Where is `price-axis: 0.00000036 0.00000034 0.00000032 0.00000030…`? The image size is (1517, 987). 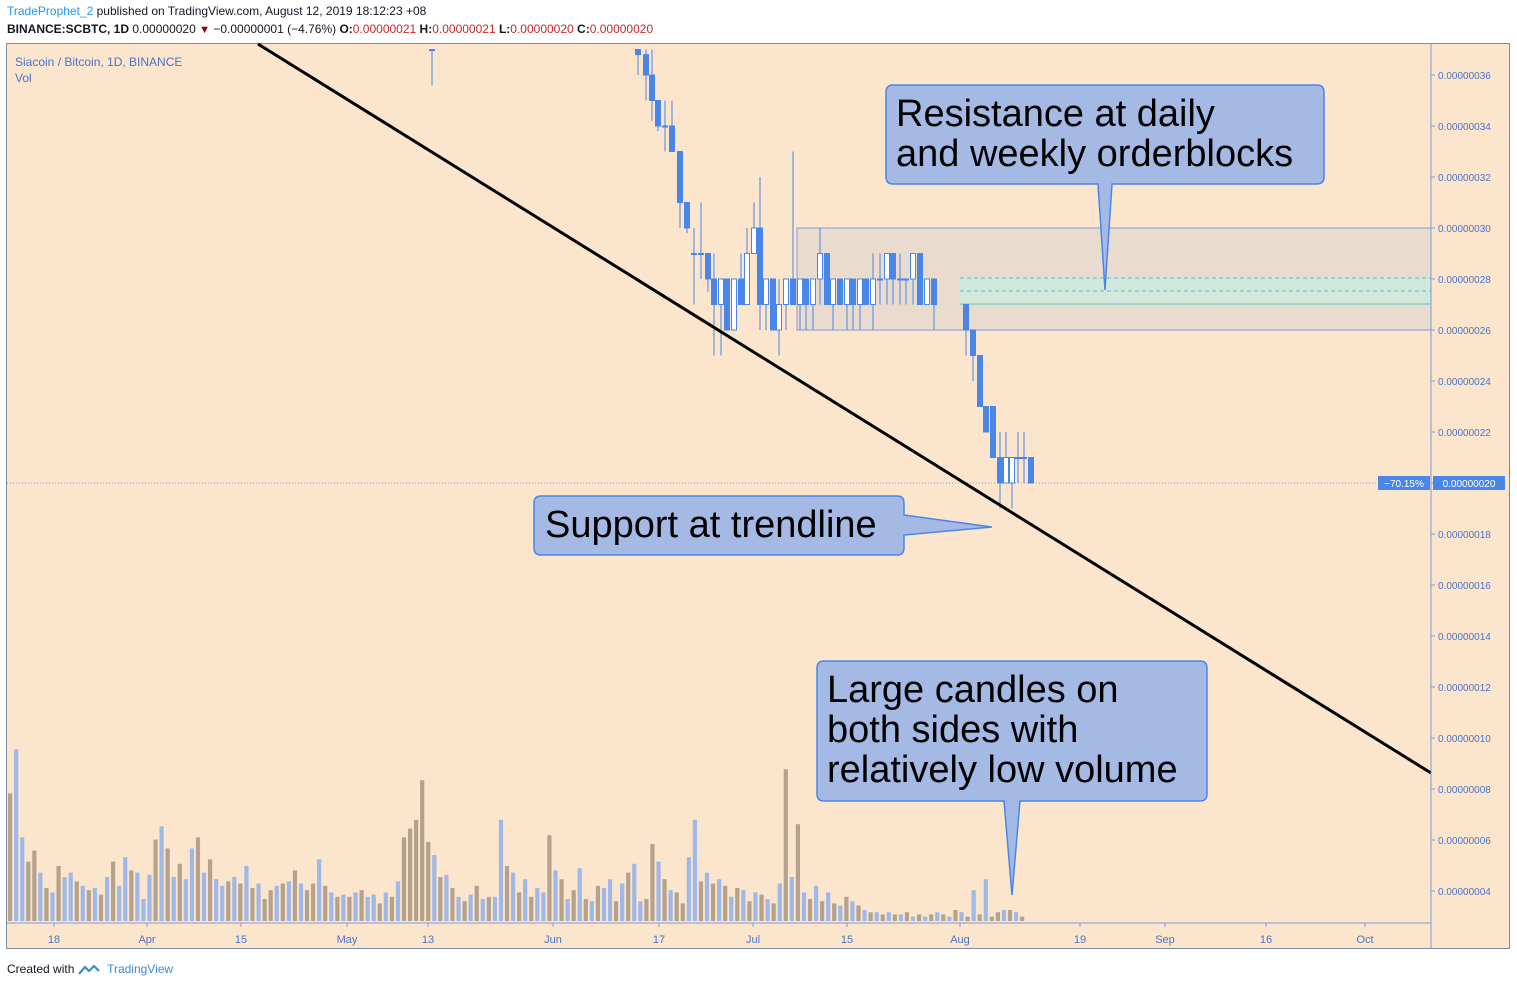 price-axis: 0.00000036 0.00000034 0.00000032 0.00000030… is located at coordinates (1461, 484).